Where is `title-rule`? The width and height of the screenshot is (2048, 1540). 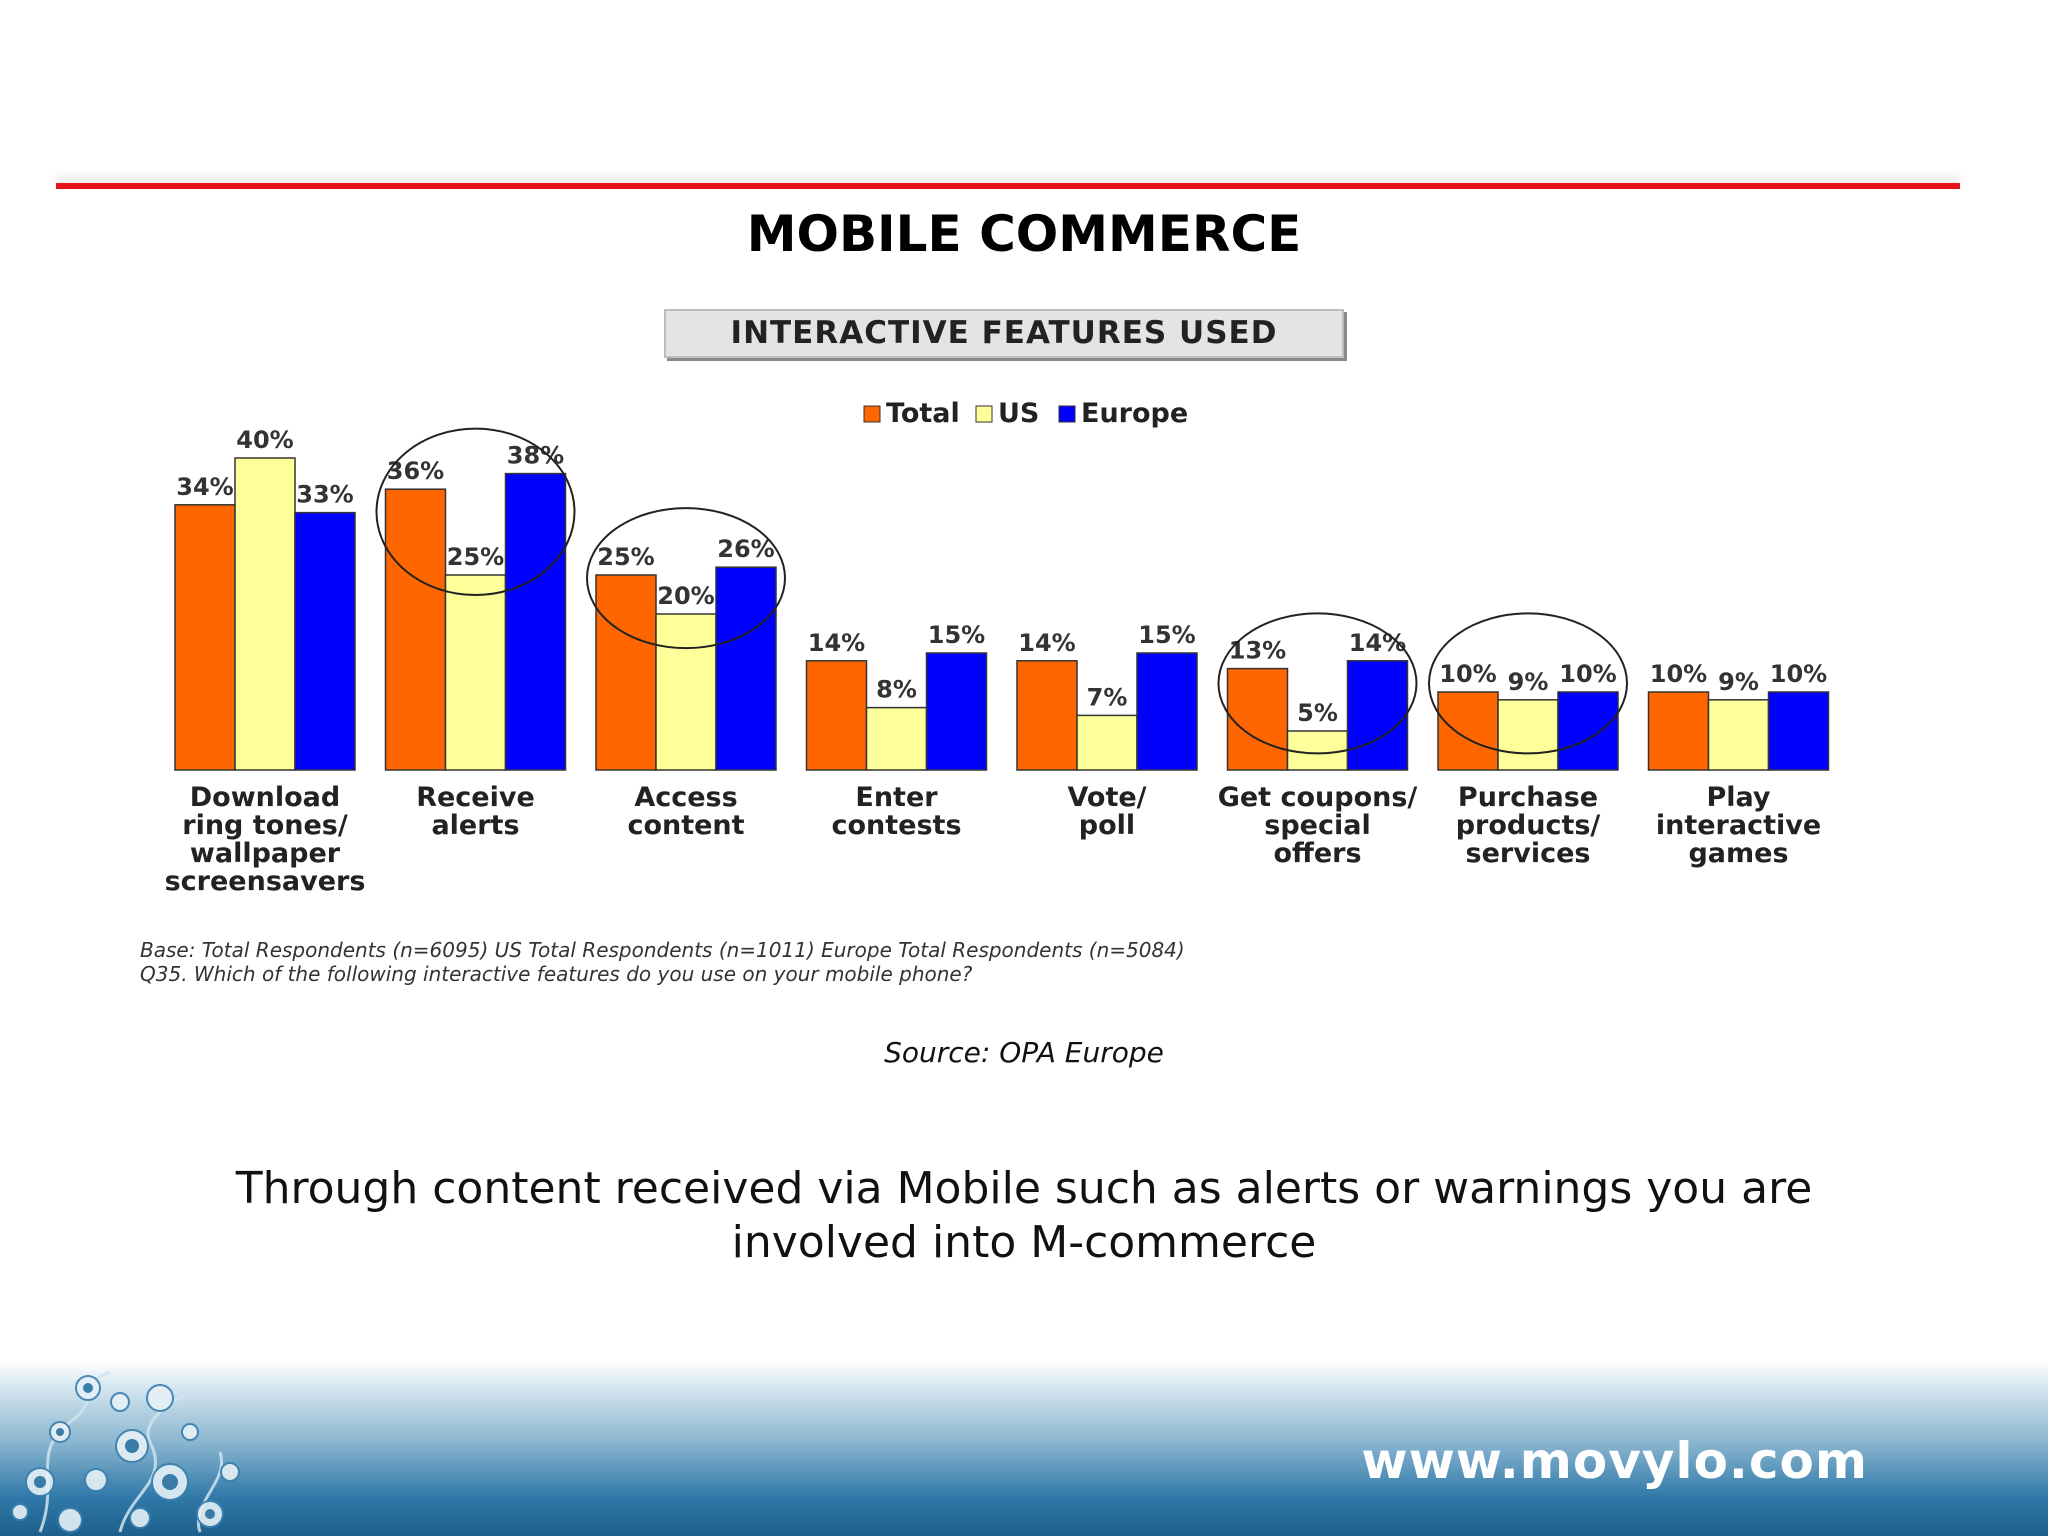 title-rule is located at coordinates (1008, 186).